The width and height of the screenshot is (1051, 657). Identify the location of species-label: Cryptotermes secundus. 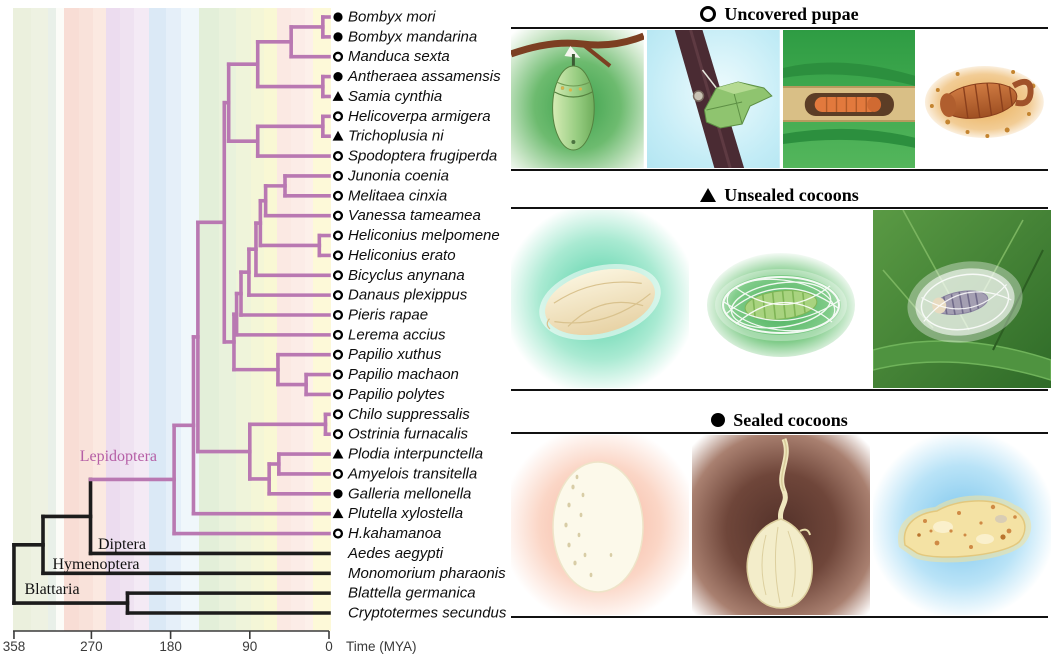
(427, 613).